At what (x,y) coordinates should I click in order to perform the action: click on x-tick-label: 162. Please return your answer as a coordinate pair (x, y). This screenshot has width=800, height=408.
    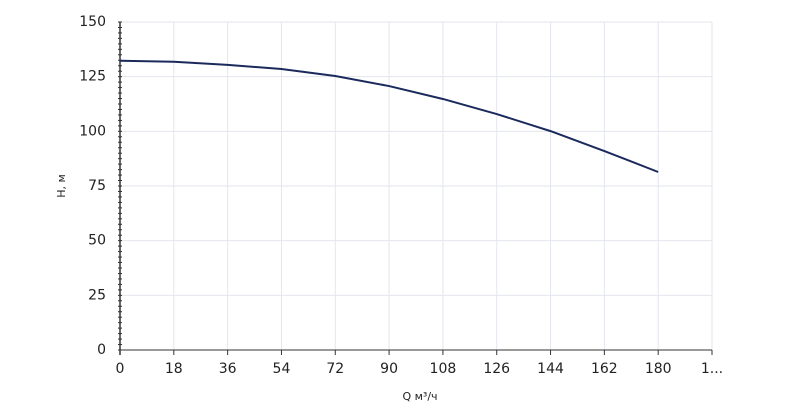
    Looking at the image, I should click on (604, 369).